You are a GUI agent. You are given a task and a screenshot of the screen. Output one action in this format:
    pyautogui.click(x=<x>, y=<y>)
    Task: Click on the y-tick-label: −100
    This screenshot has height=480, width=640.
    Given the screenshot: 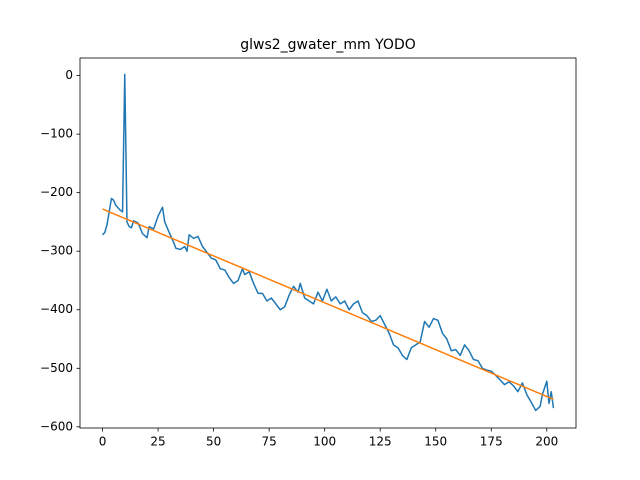 What is the action you would take?
    pyautogui.click(x=56, y=134)
    